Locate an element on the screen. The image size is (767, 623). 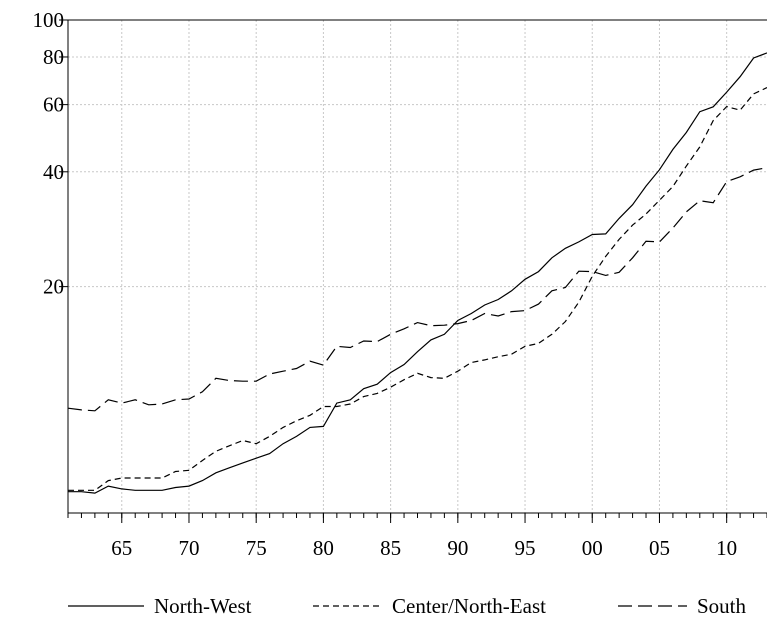
y-tick-label: 80 is located at coordinates (53, 57).